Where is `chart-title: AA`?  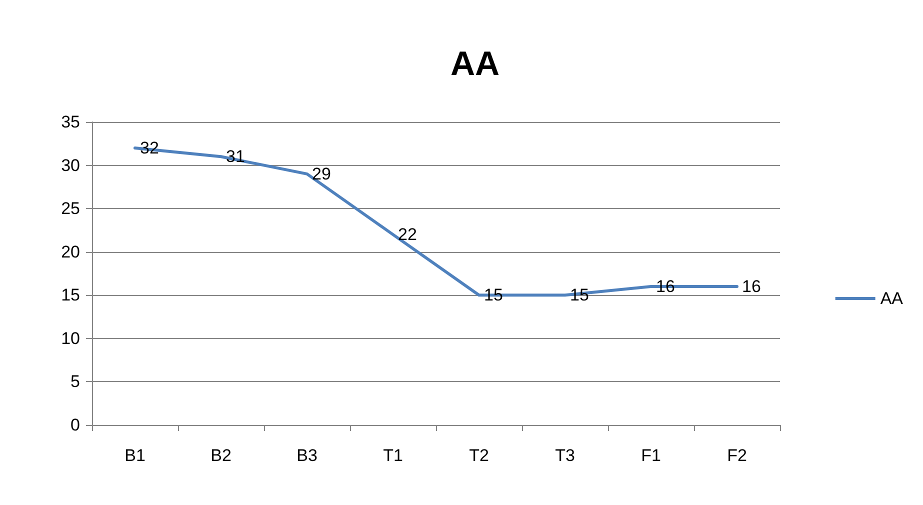
chart-title: AA is located at coordinates (475, 64).